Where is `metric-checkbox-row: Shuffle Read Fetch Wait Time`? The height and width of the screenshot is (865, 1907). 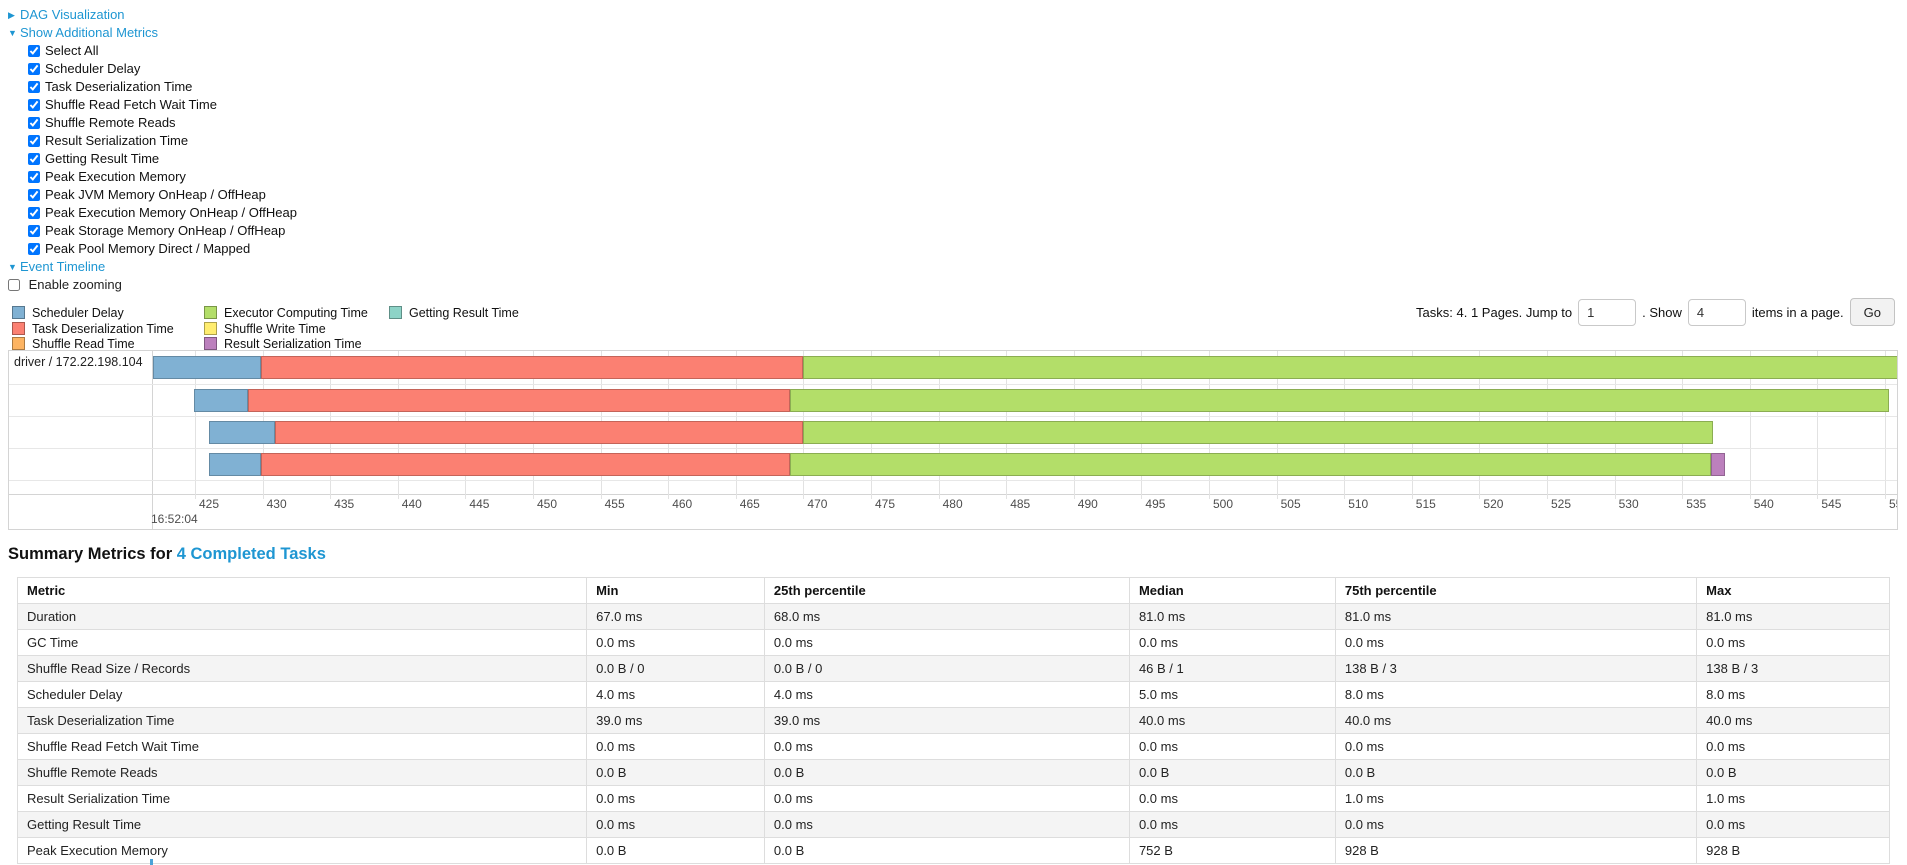
metric-checkbox-row: Shuffle Read Fetch Wait Time is located at coordinates (957, 105).